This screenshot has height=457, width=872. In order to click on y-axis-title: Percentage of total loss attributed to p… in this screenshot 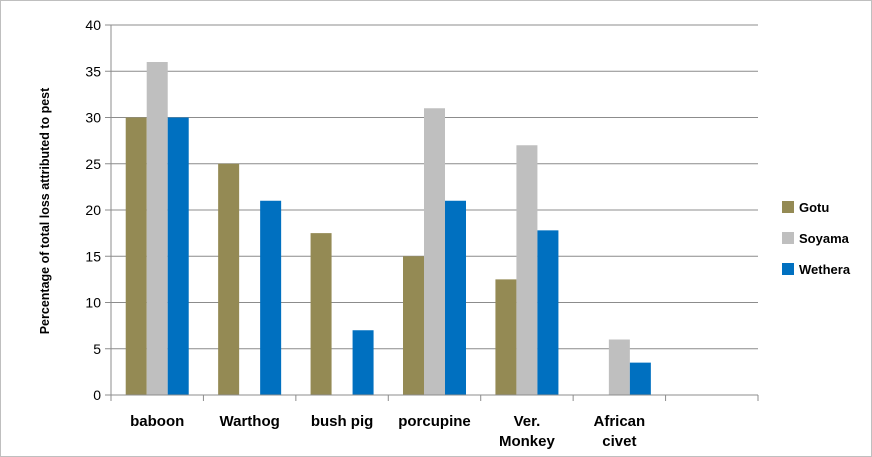, I will do `click(45, 210)`.